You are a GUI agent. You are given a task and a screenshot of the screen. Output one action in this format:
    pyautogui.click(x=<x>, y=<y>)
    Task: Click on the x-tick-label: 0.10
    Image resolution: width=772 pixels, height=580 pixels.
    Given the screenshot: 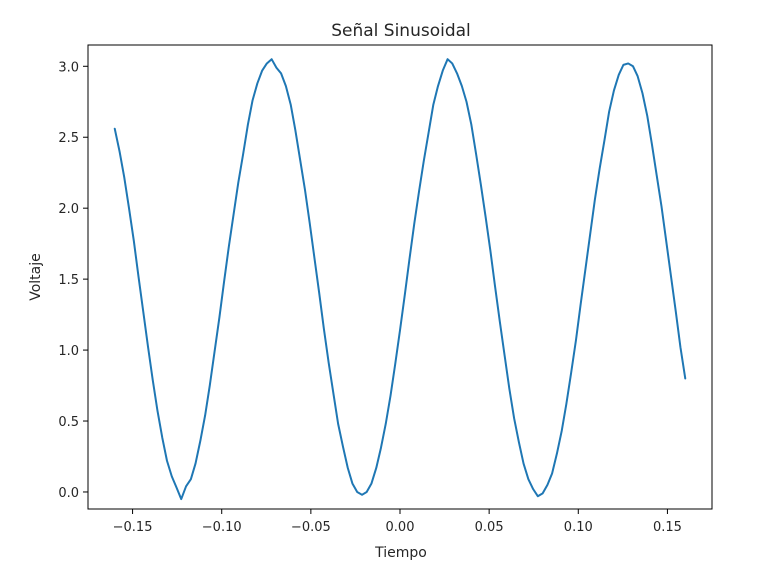 What is the action you would take?
    pyautogui.click(x=578, y=527)
    